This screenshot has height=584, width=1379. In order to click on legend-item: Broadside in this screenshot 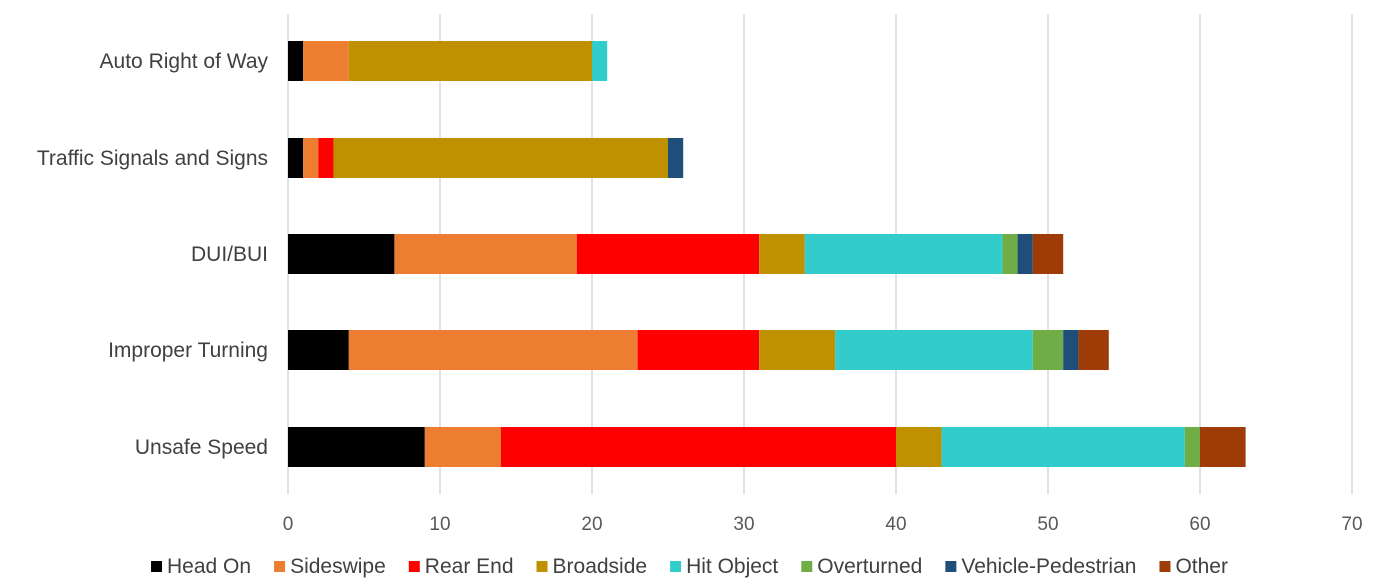, I will do `click(592, 566)`.